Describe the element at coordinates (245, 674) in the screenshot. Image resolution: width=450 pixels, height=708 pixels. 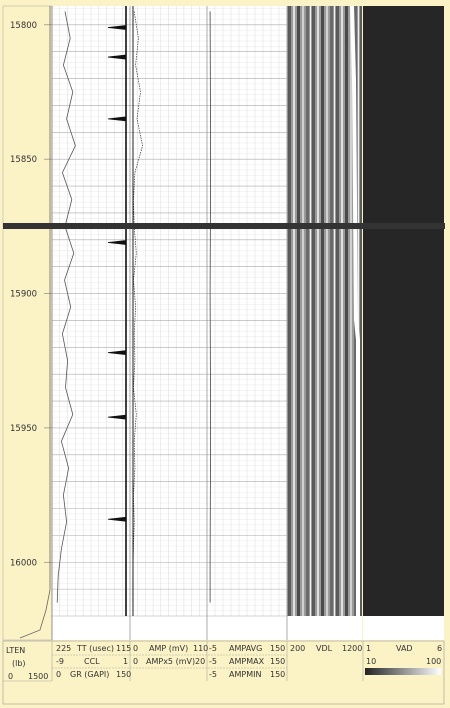
I see `ampmin-label: AMPMIN` at that location.